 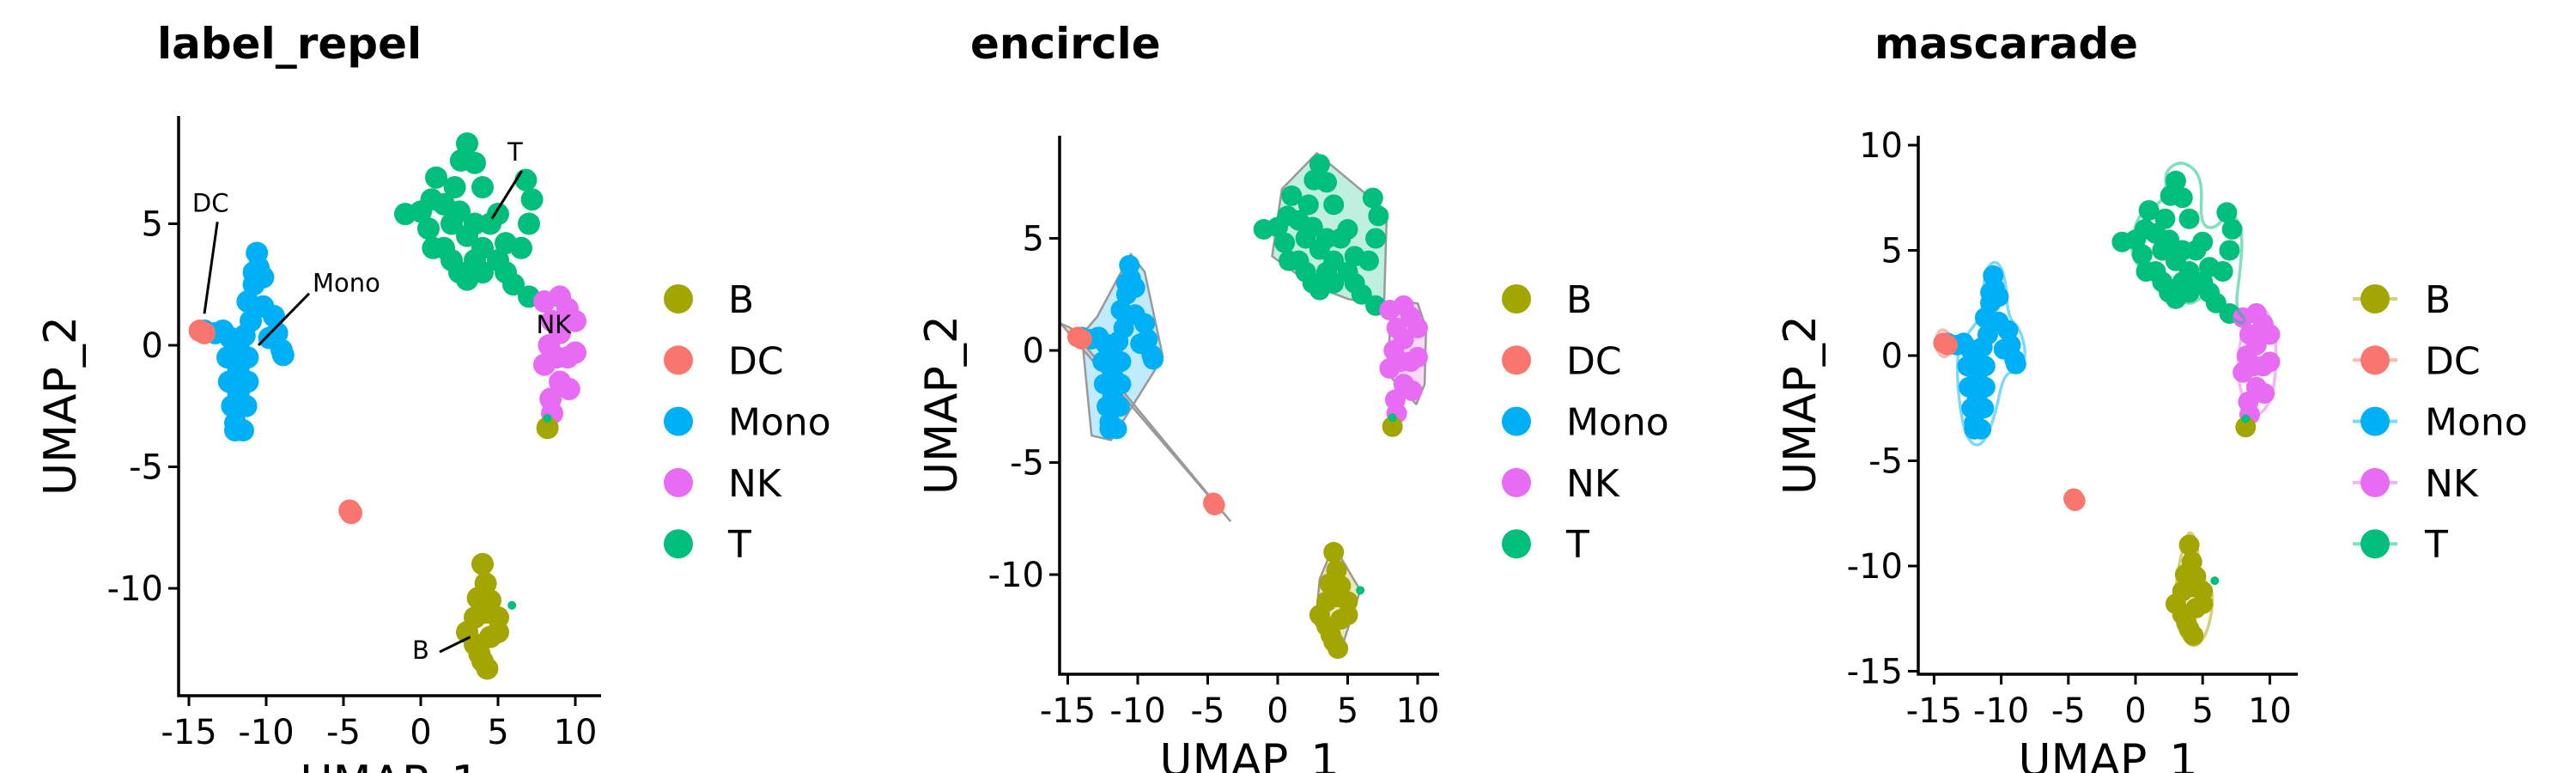 I want to click on legend-label: NK, so click(x=2452, y=484).